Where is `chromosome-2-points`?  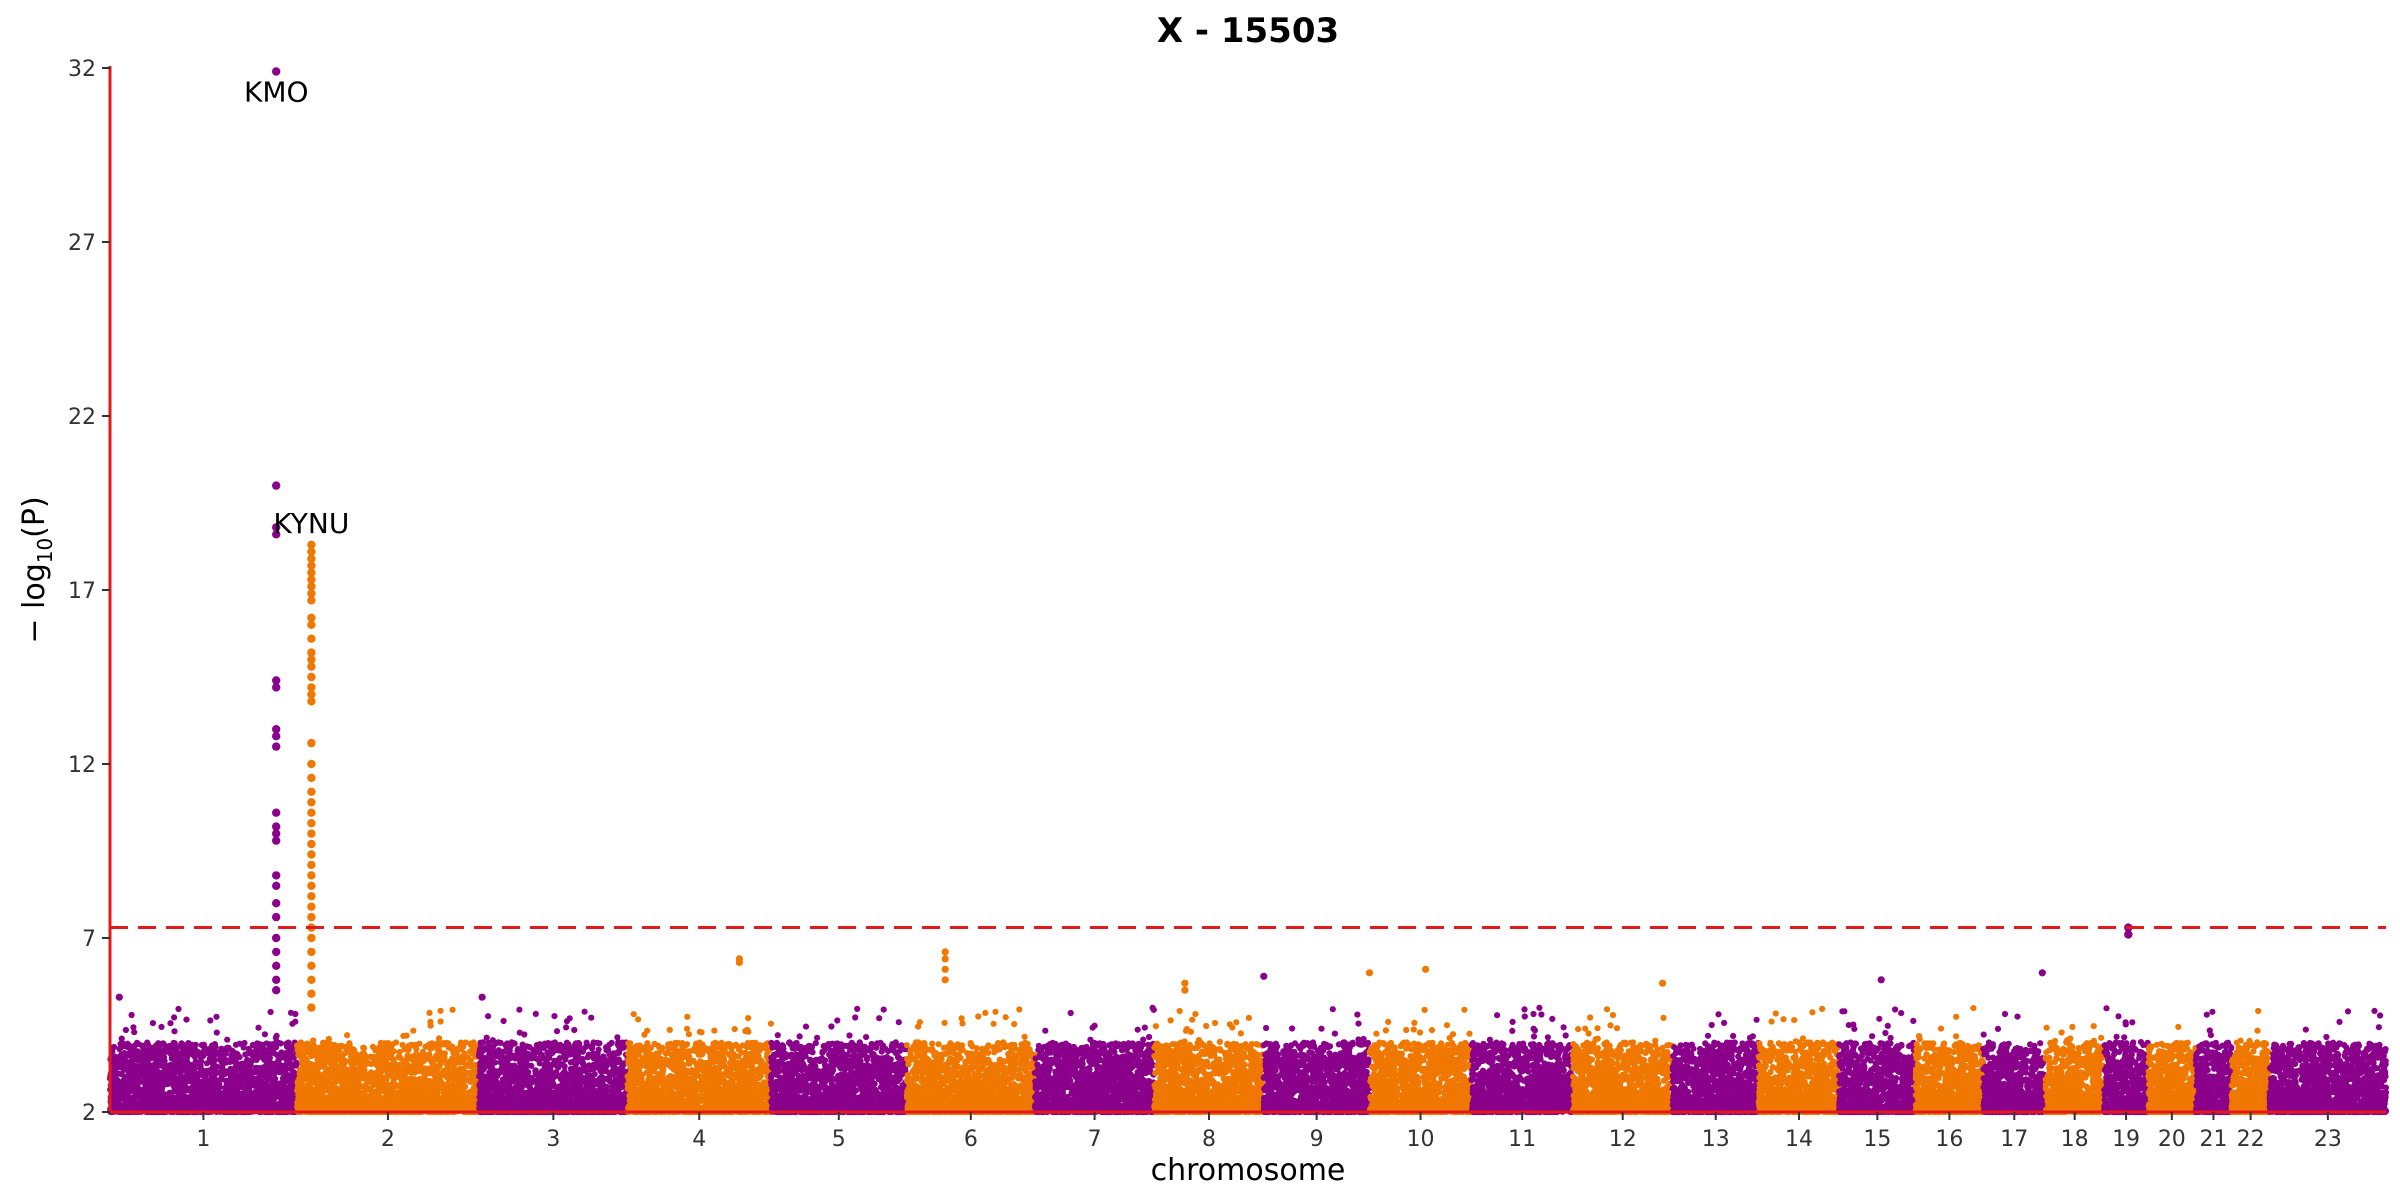
chromosome-2-points is located at coordinates (388, 1061).